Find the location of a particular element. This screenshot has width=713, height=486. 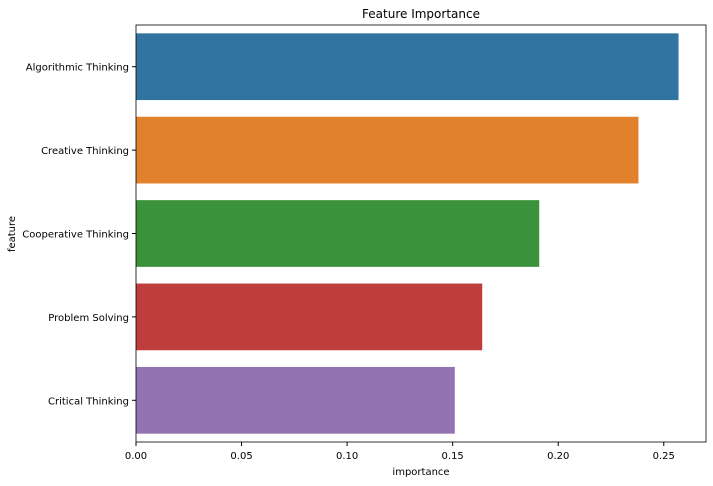

x-tick-label: 0.05 is located at coordinates (241, 456).